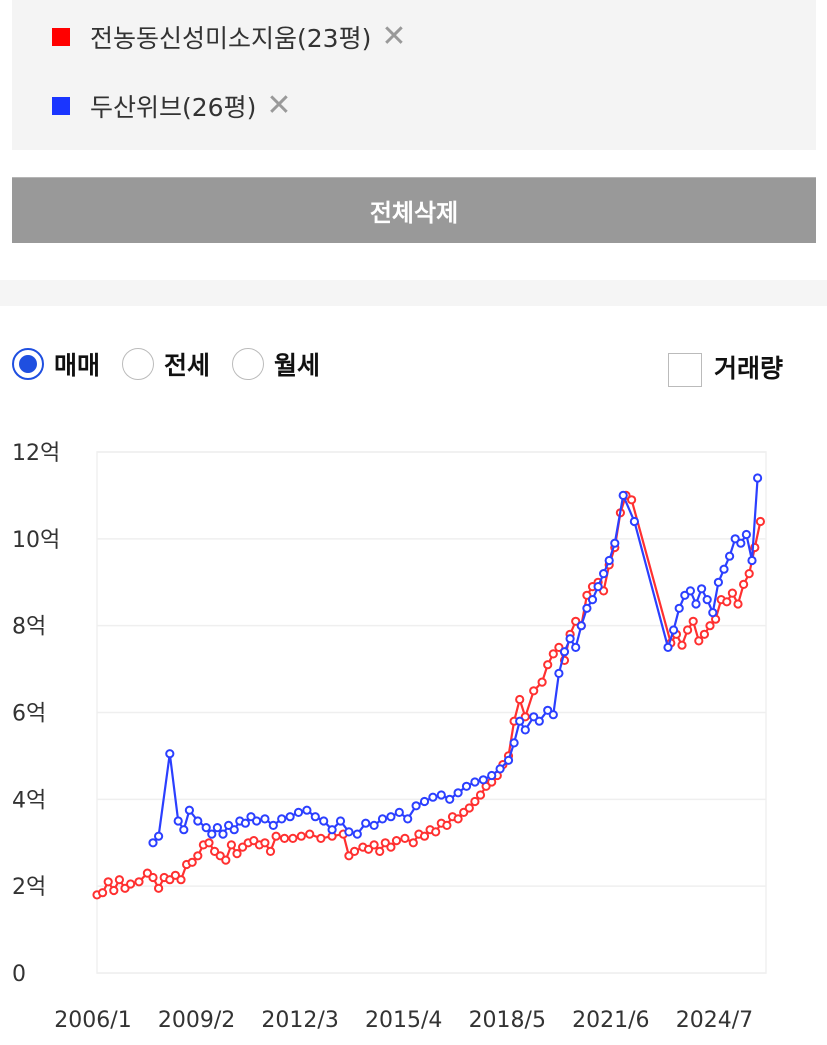 This screenshot has height=1045, width=827. What do you see at coordinates (77, 365) in the screenshot?
I see `radio-sale-label: 매매` at bounding box center [77, 365].